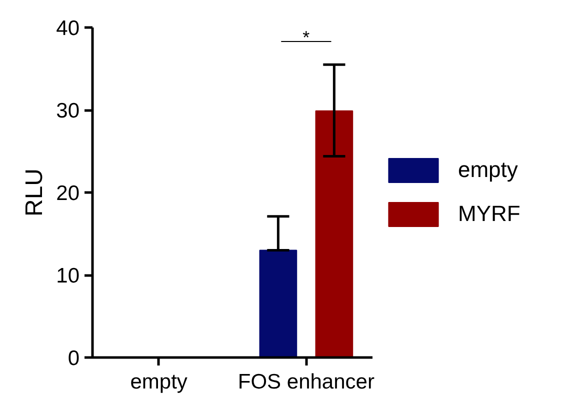  I want to click on y-tick-label: 0, so click(74, 358).